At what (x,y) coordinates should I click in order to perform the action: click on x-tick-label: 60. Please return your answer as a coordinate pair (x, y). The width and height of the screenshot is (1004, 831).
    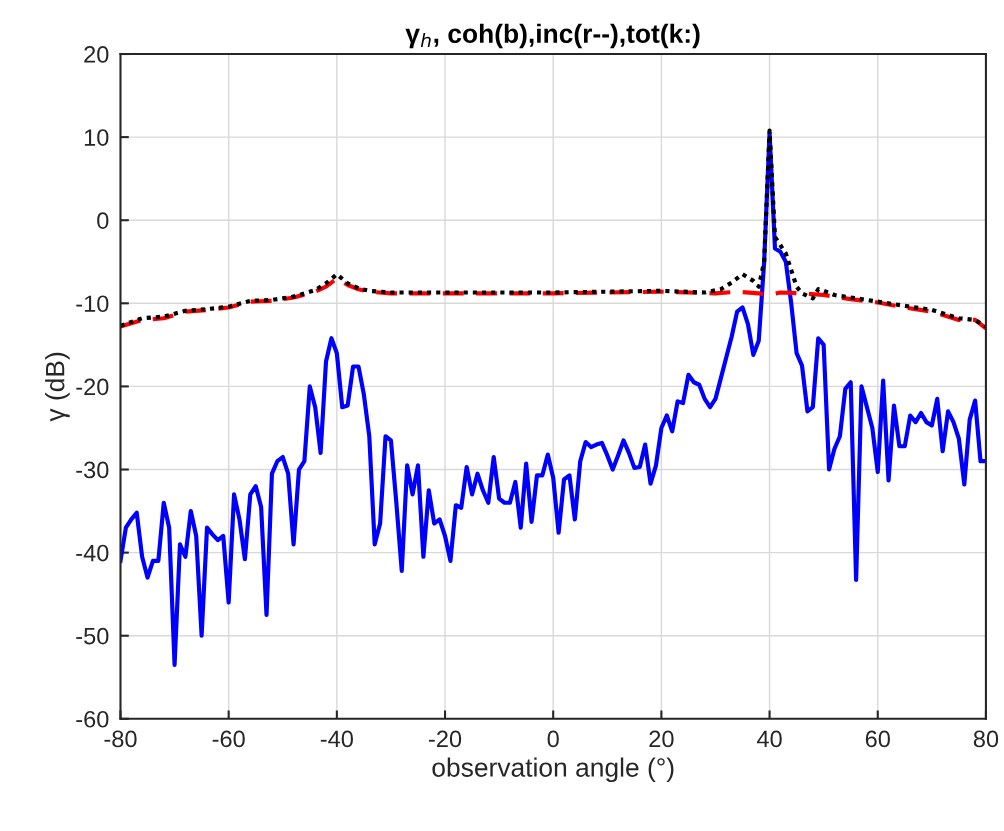
    Looking at the image, I should click on (877, 739).